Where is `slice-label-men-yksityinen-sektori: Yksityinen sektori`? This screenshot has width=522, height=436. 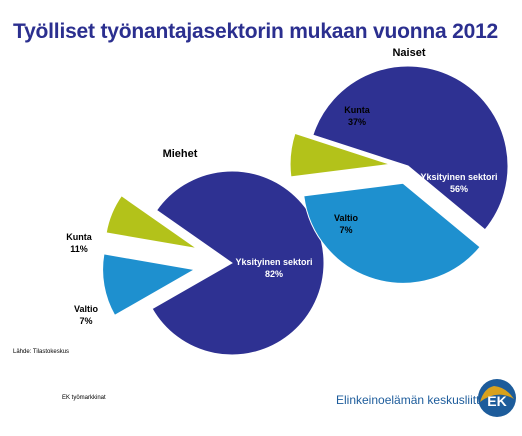
slice-label-men-yksityinen-sektori: Yksityinen sektori is located at coordinates (273, 262).